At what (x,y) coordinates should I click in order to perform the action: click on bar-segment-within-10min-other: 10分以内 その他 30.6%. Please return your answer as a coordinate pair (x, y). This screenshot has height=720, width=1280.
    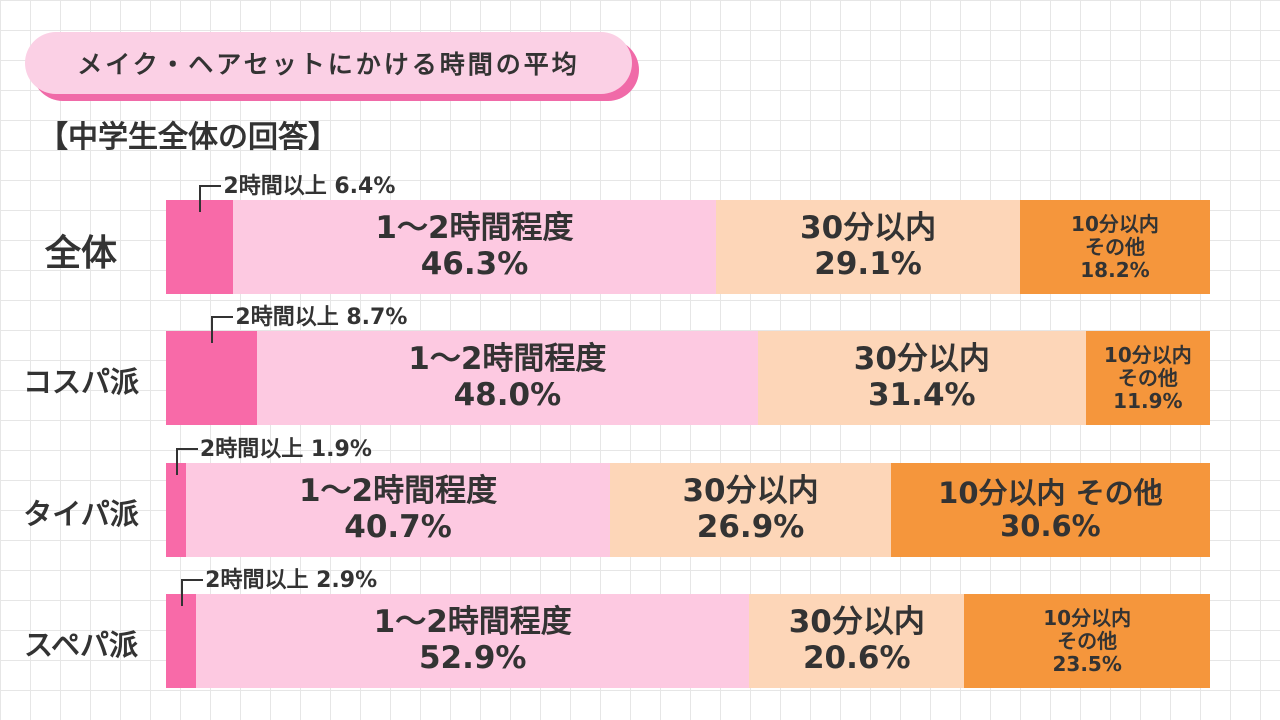
    Looking at the image, I should click on (1050, 510).